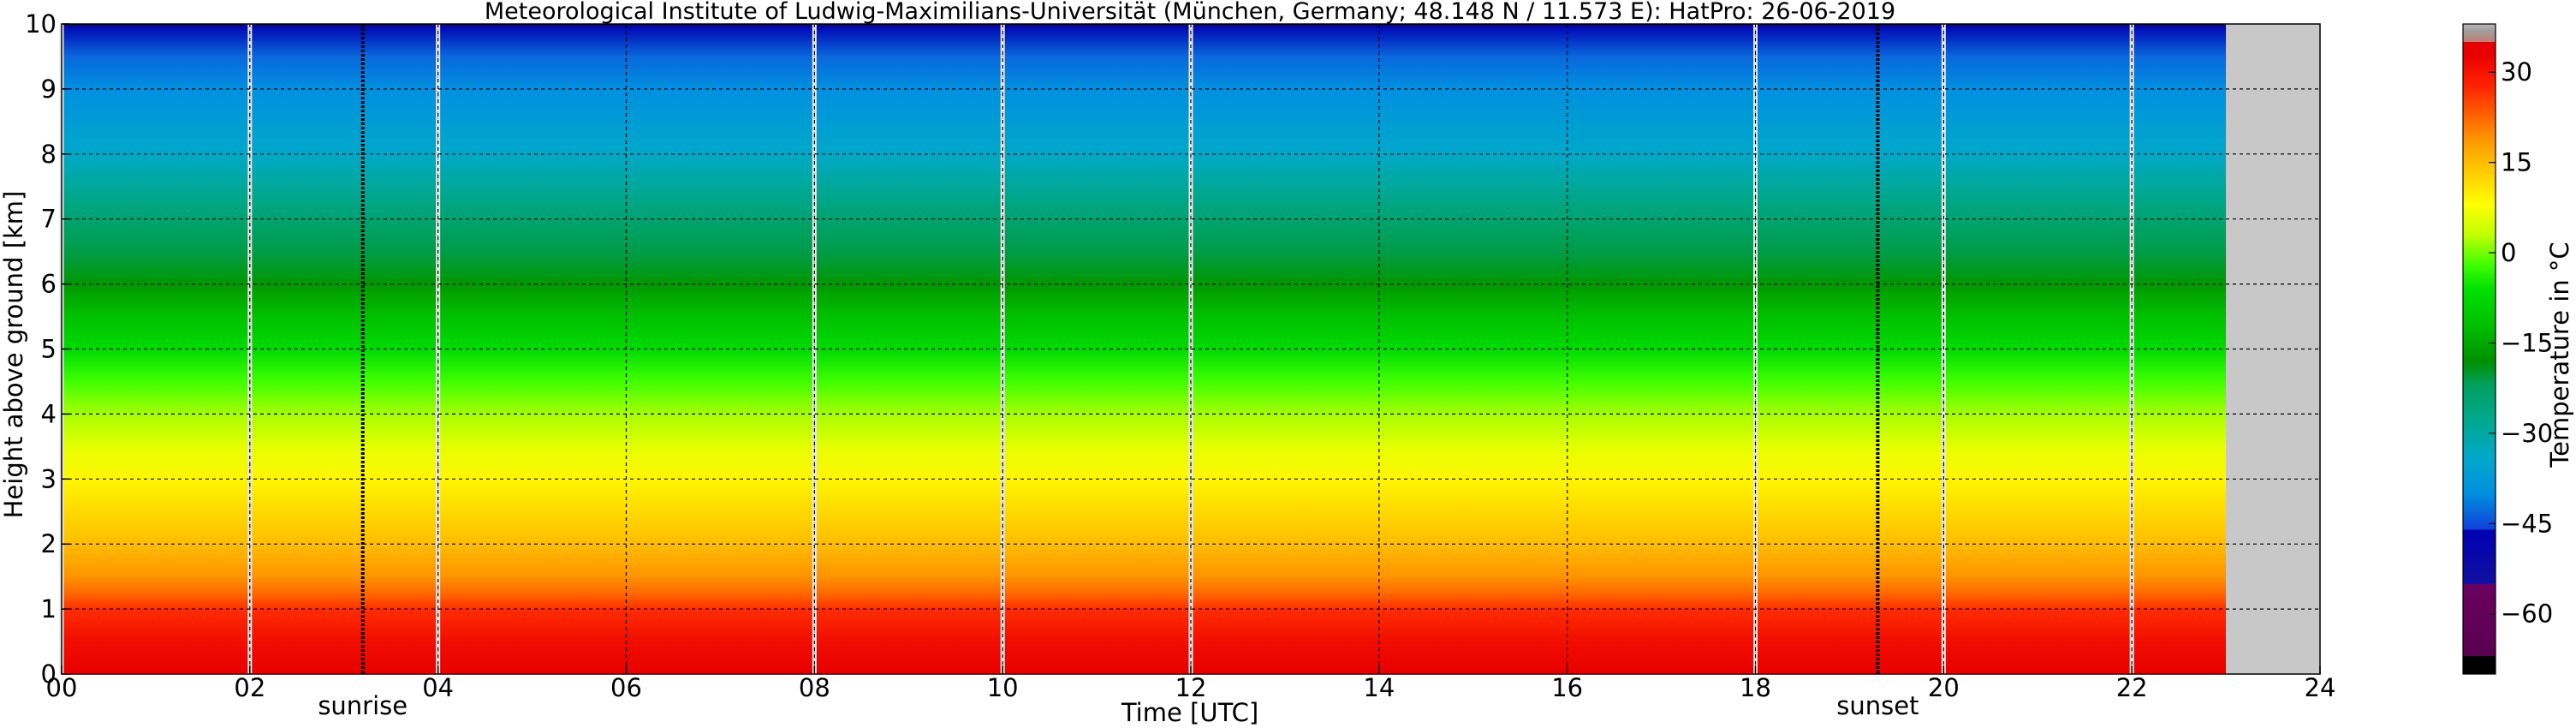 This screenshot has width=2576, height=728. What do you see at coordinates (626, 687) in the screenshot?
I see `x-tick-label: 06` at bounding box center [626, 687].